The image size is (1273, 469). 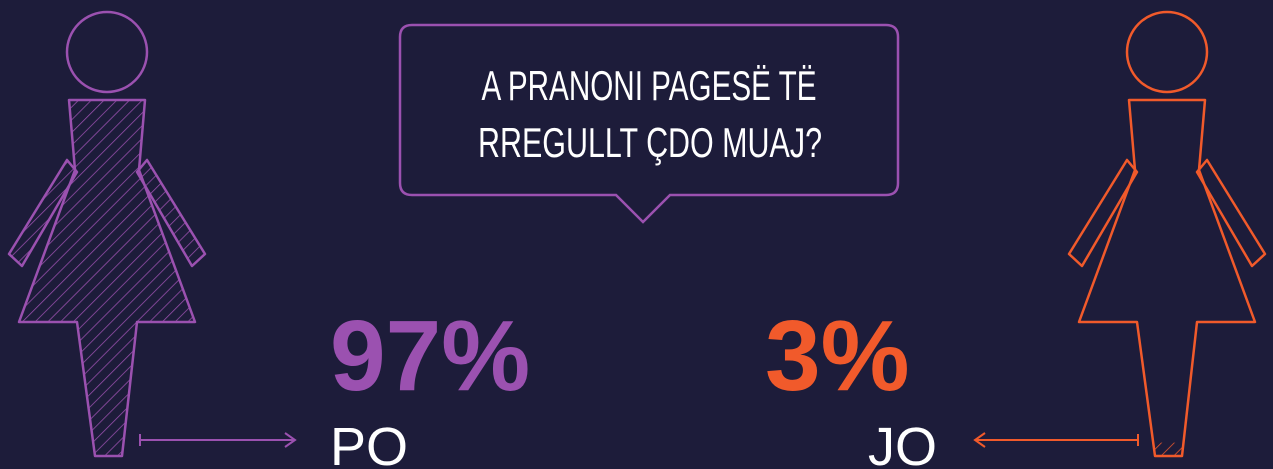 I want to click on question-line: RREGULLT ÇDO MUAJ?, so click(x=650, y=142).